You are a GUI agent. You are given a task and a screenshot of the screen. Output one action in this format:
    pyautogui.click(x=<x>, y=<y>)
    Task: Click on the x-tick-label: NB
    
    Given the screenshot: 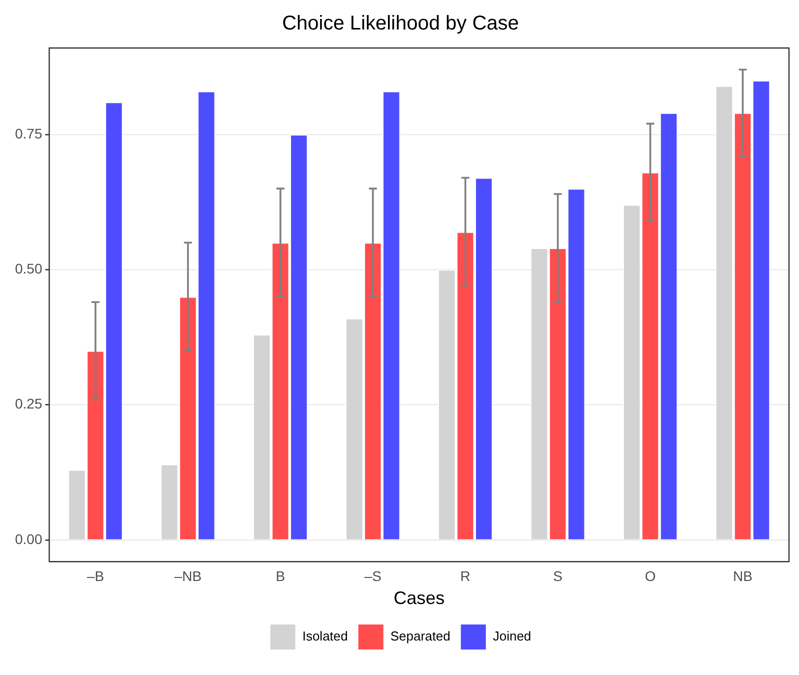 What is the action you would take?
    pyautogui.click(x=742, y=576)
    